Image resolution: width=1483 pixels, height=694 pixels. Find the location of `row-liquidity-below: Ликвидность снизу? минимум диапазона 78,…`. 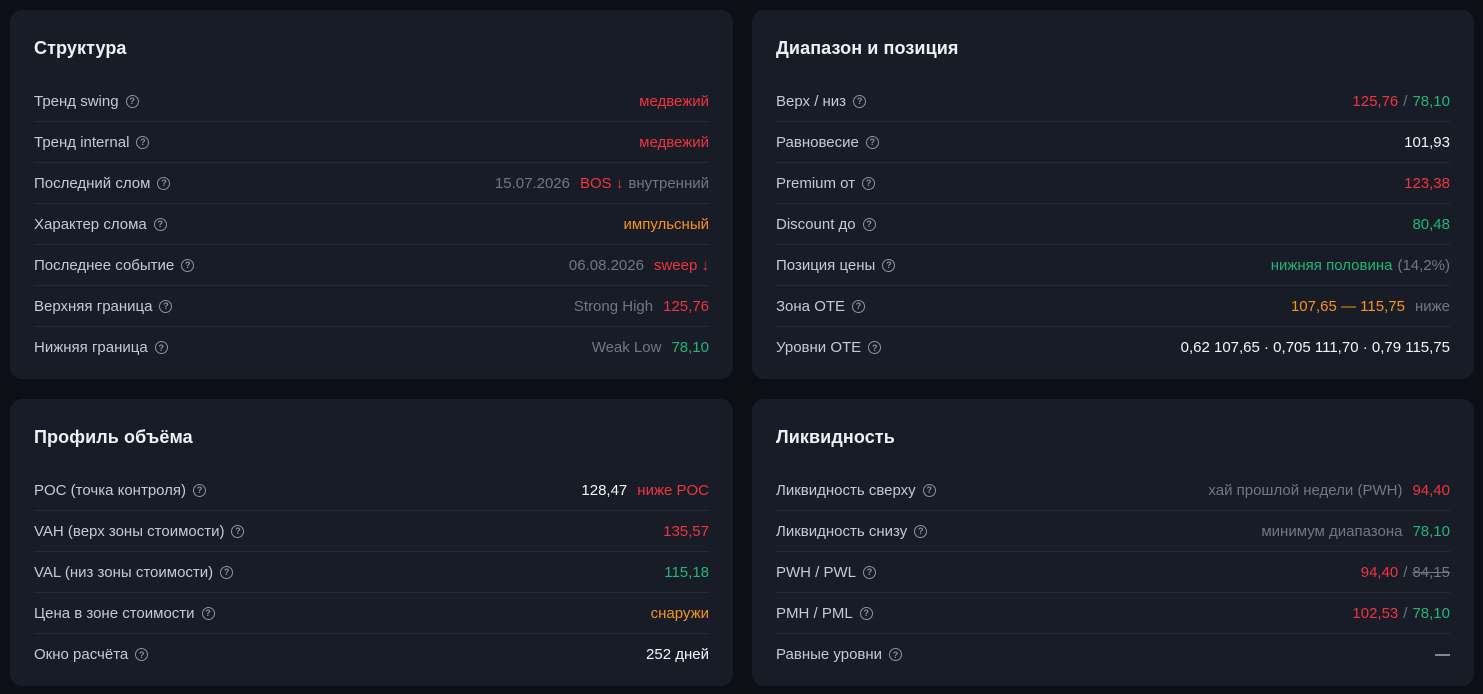

row-liquidity-below: Ликвидность снизу? минимум диапазона 78,… is located at coordinates (1113, 531).